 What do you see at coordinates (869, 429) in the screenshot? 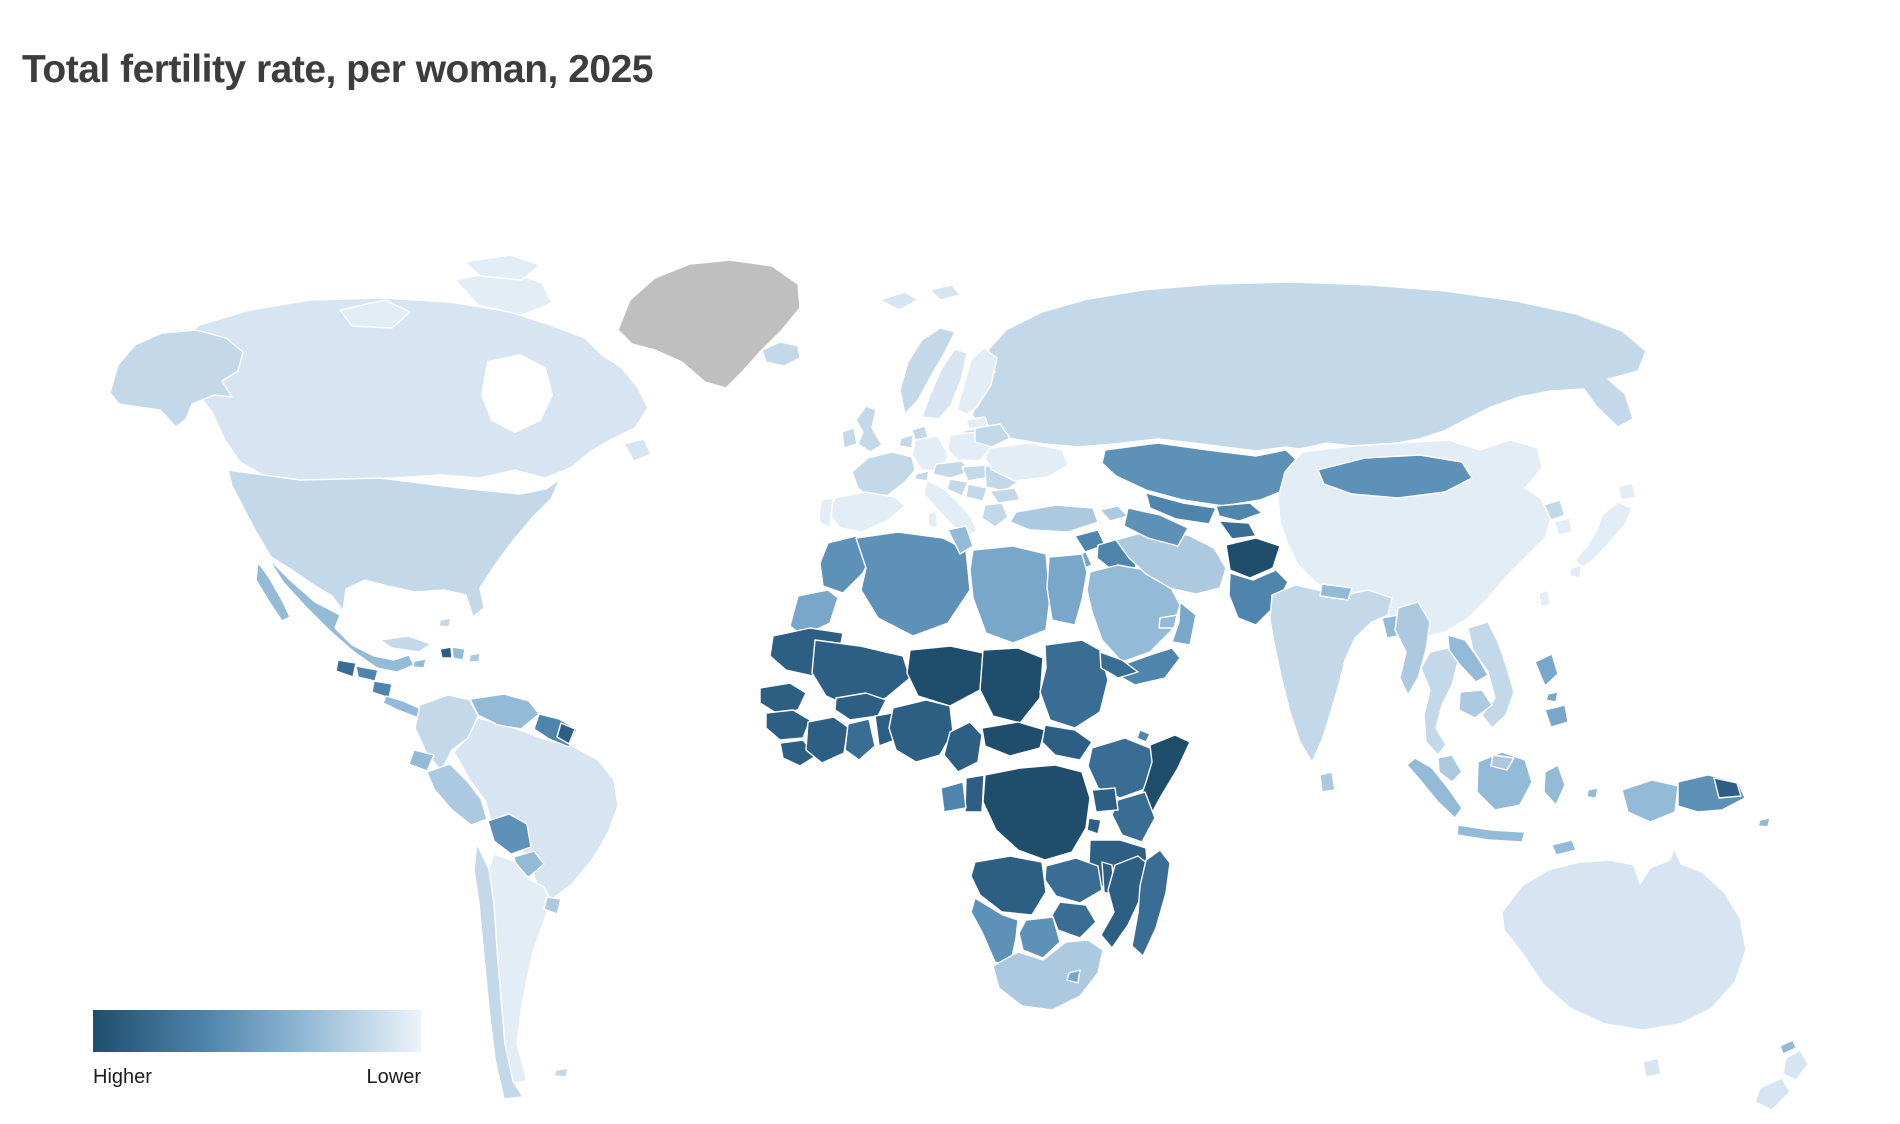
I see `country-united-kingdom` at bounding box center [869, 429].